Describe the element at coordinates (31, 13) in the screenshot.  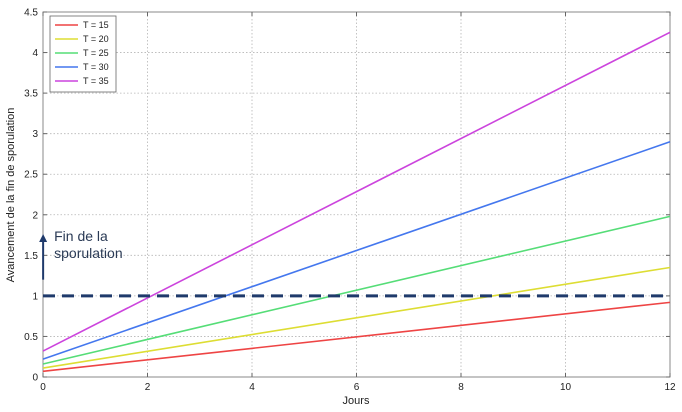
I see `y-tick-label: 4.5` at that location.